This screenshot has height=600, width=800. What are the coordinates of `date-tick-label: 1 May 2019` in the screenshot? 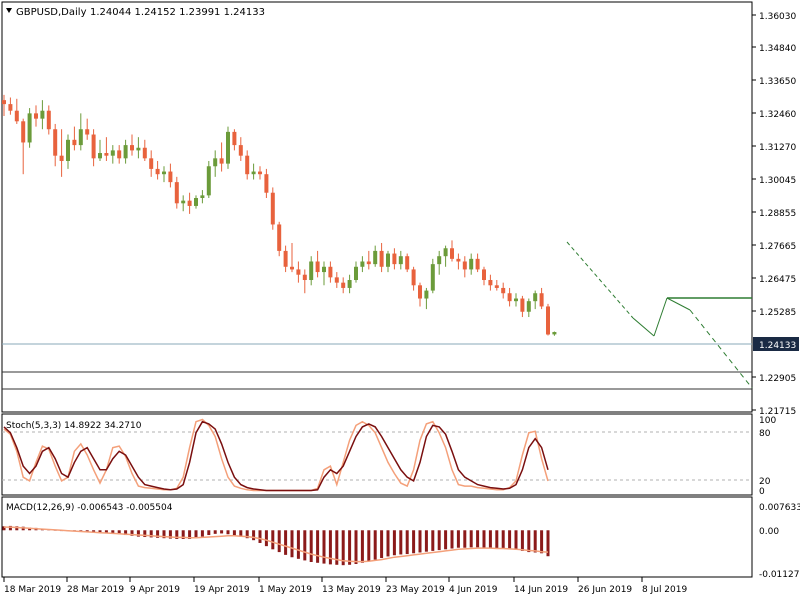 It's located at (285, 590).